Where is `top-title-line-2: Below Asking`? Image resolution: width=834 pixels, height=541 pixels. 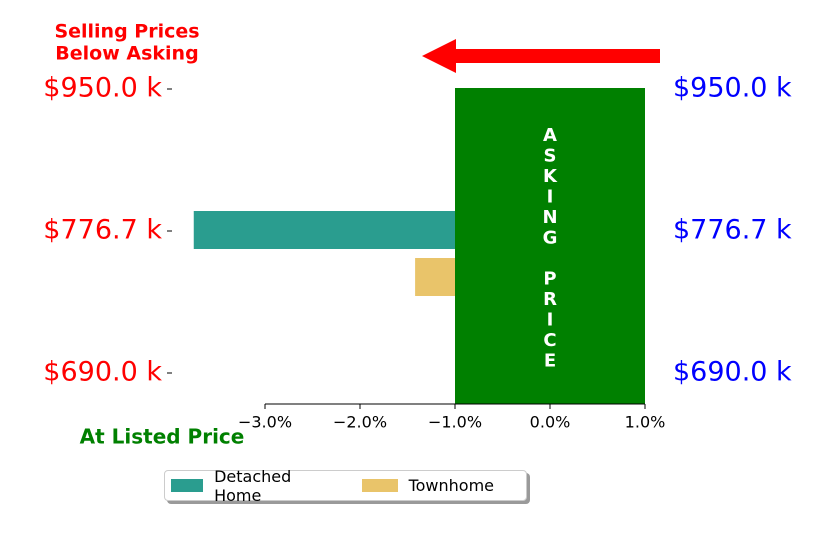 top-title-line-2: Below Asking is located at coordinates (126, 54).